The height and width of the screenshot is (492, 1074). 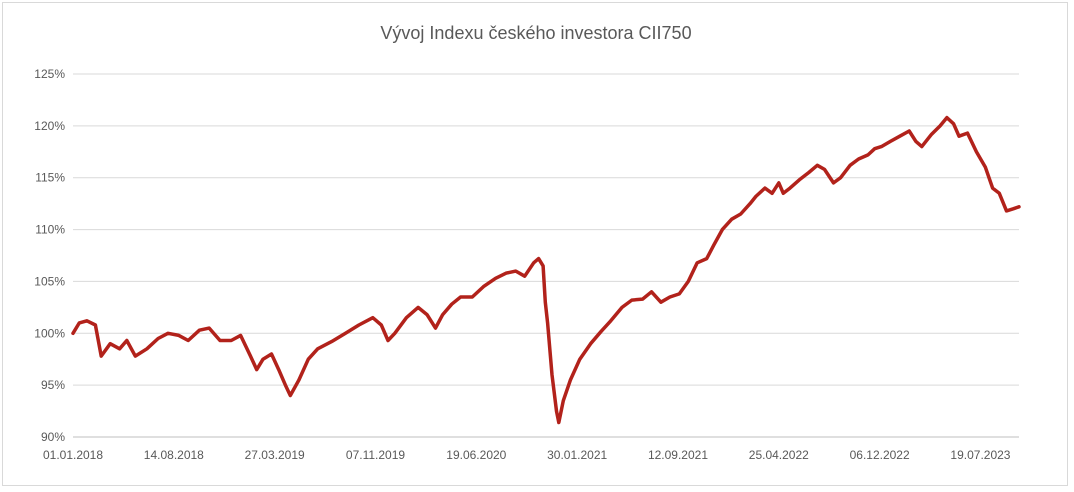 I want to click on y-tick-label: 120%, so click(x=49, y=126).